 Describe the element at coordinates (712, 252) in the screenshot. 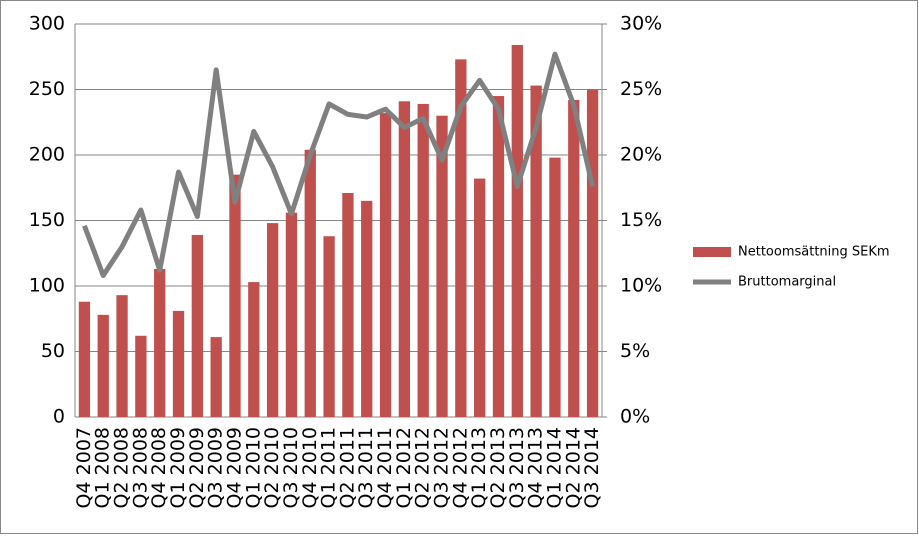

I see `legend-swatch` at that location.